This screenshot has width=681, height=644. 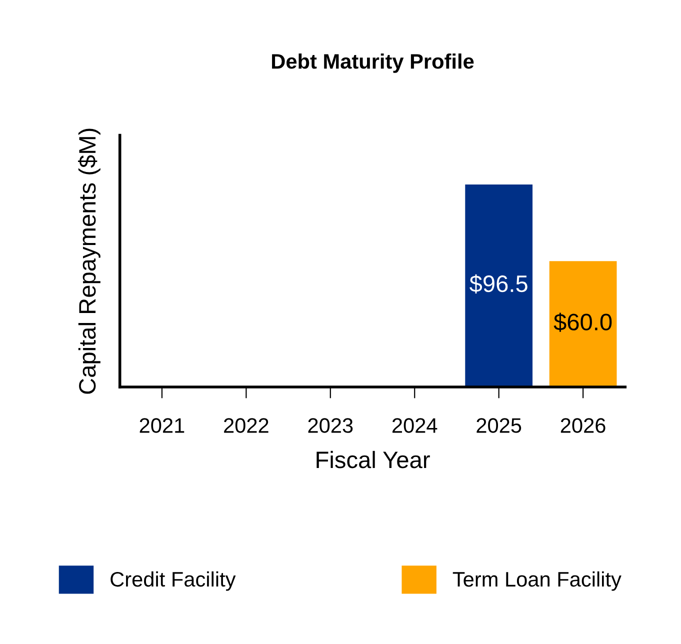 What do you see at coordinates (537, 581) in the screenshot?
I see `legend-label: Term Loan Facility` at bounding box center [537, 581].